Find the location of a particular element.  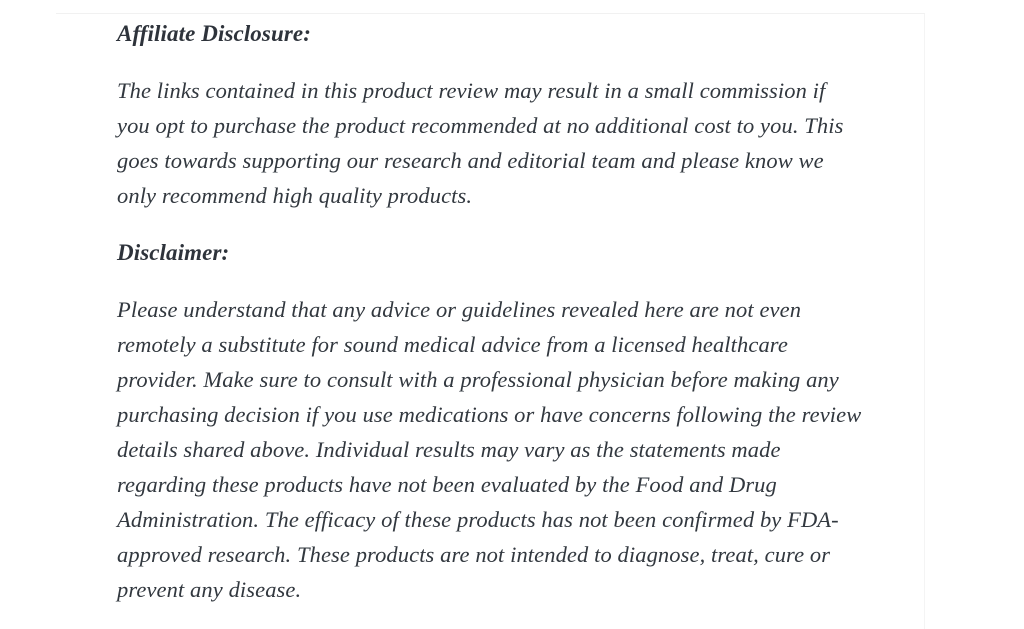

disclaimer-heading: Disclaimer: is located at coordinates (173, 252).